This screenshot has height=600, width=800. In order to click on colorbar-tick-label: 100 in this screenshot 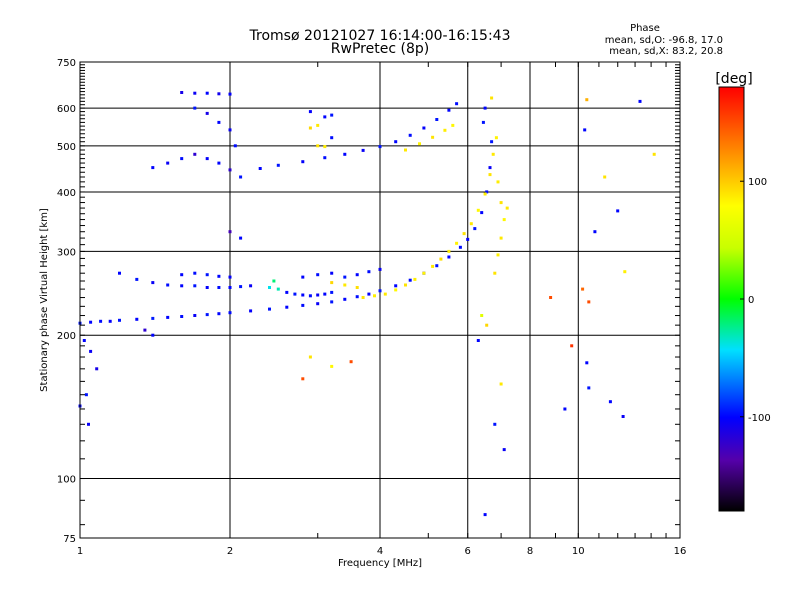, I will do `click(757, 182)`.